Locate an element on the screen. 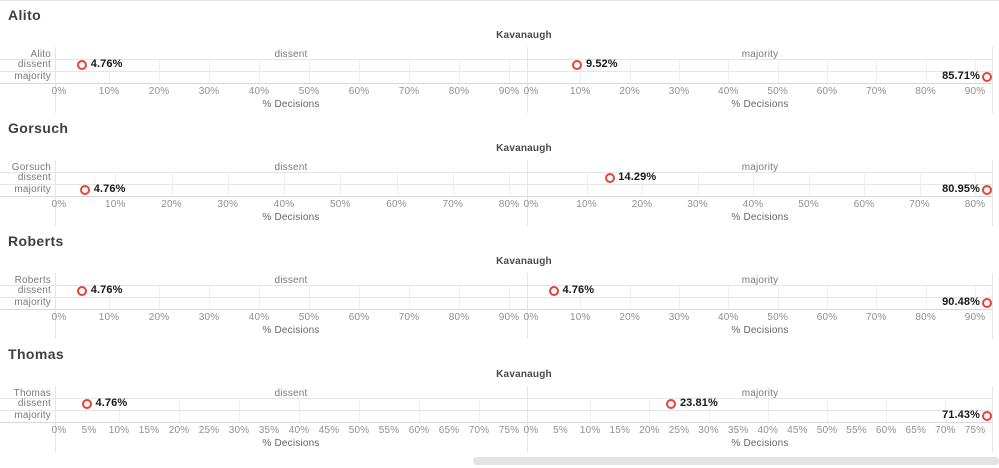  row-axis-title: Gorsuch is located at coordinates (31, 167).